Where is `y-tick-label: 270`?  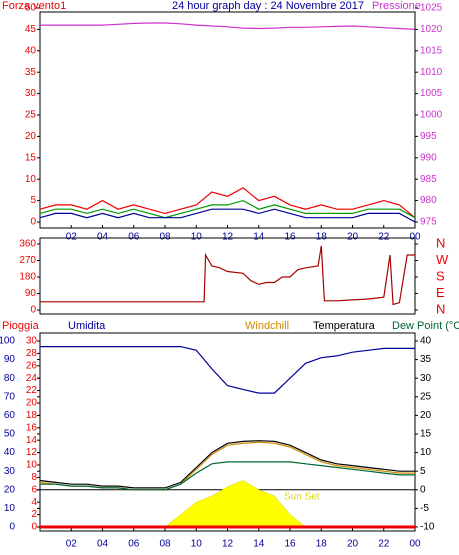
y-tick-label: 270 is located at coordinates (27, 260).